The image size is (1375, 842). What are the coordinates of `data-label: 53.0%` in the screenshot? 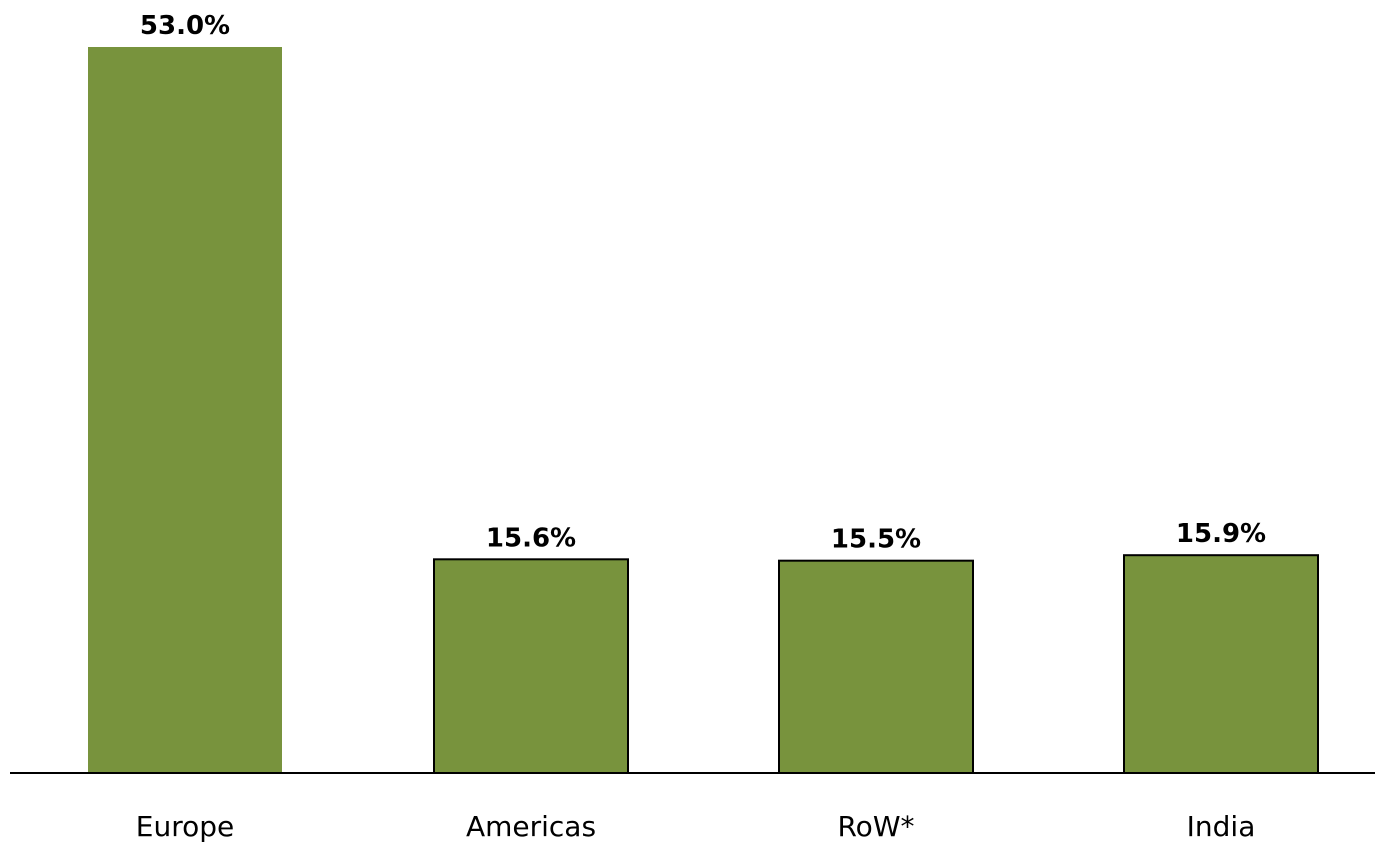 It's located at (185, 26).